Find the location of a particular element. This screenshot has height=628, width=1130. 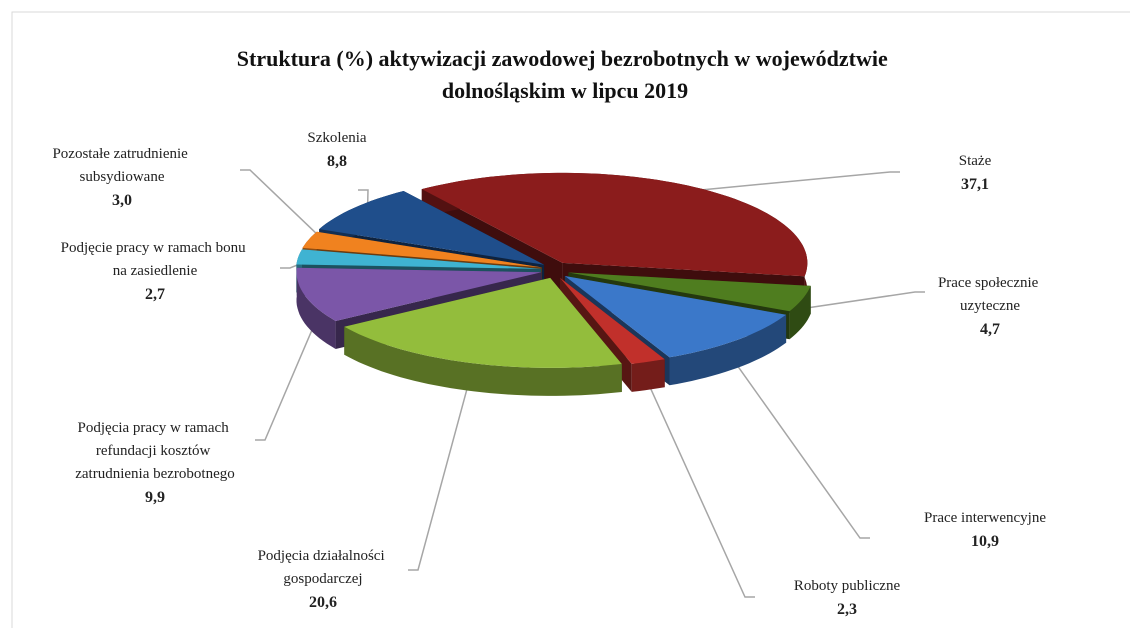

slice-label: Staże is located at coordinates (975, 161).